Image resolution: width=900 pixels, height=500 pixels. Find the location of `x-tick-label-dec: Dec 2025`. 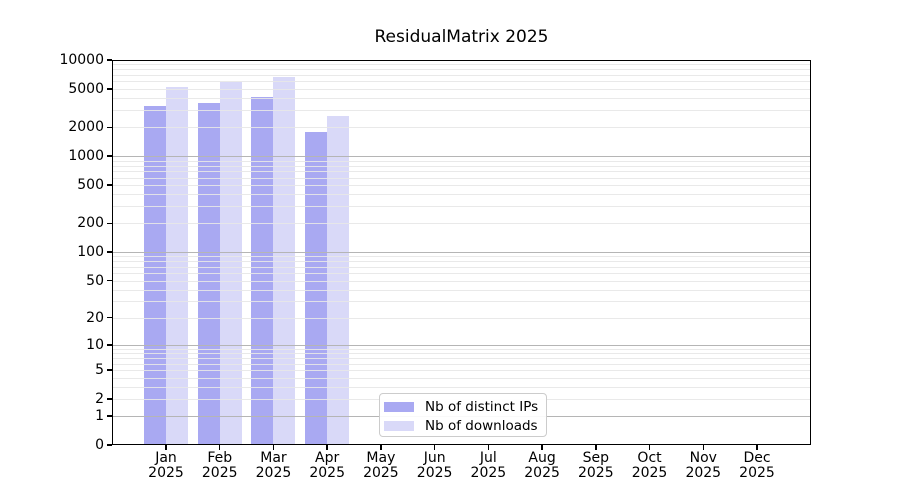

x-tick-label-dec: Dec 2025 is located at coordinates (757, 466).